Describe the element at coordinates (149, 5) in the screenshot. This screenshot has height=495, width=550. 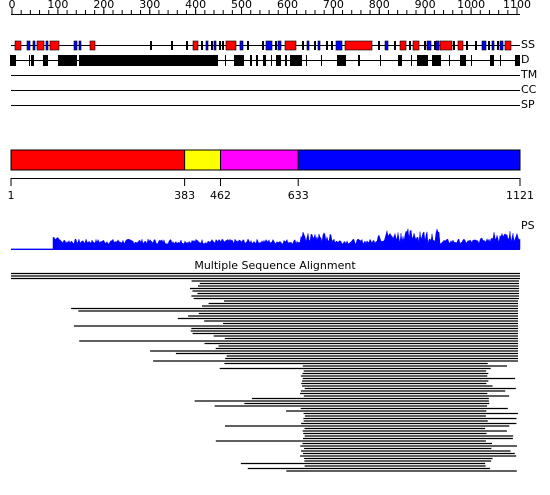
I see `ruler-label: 300` at that location.